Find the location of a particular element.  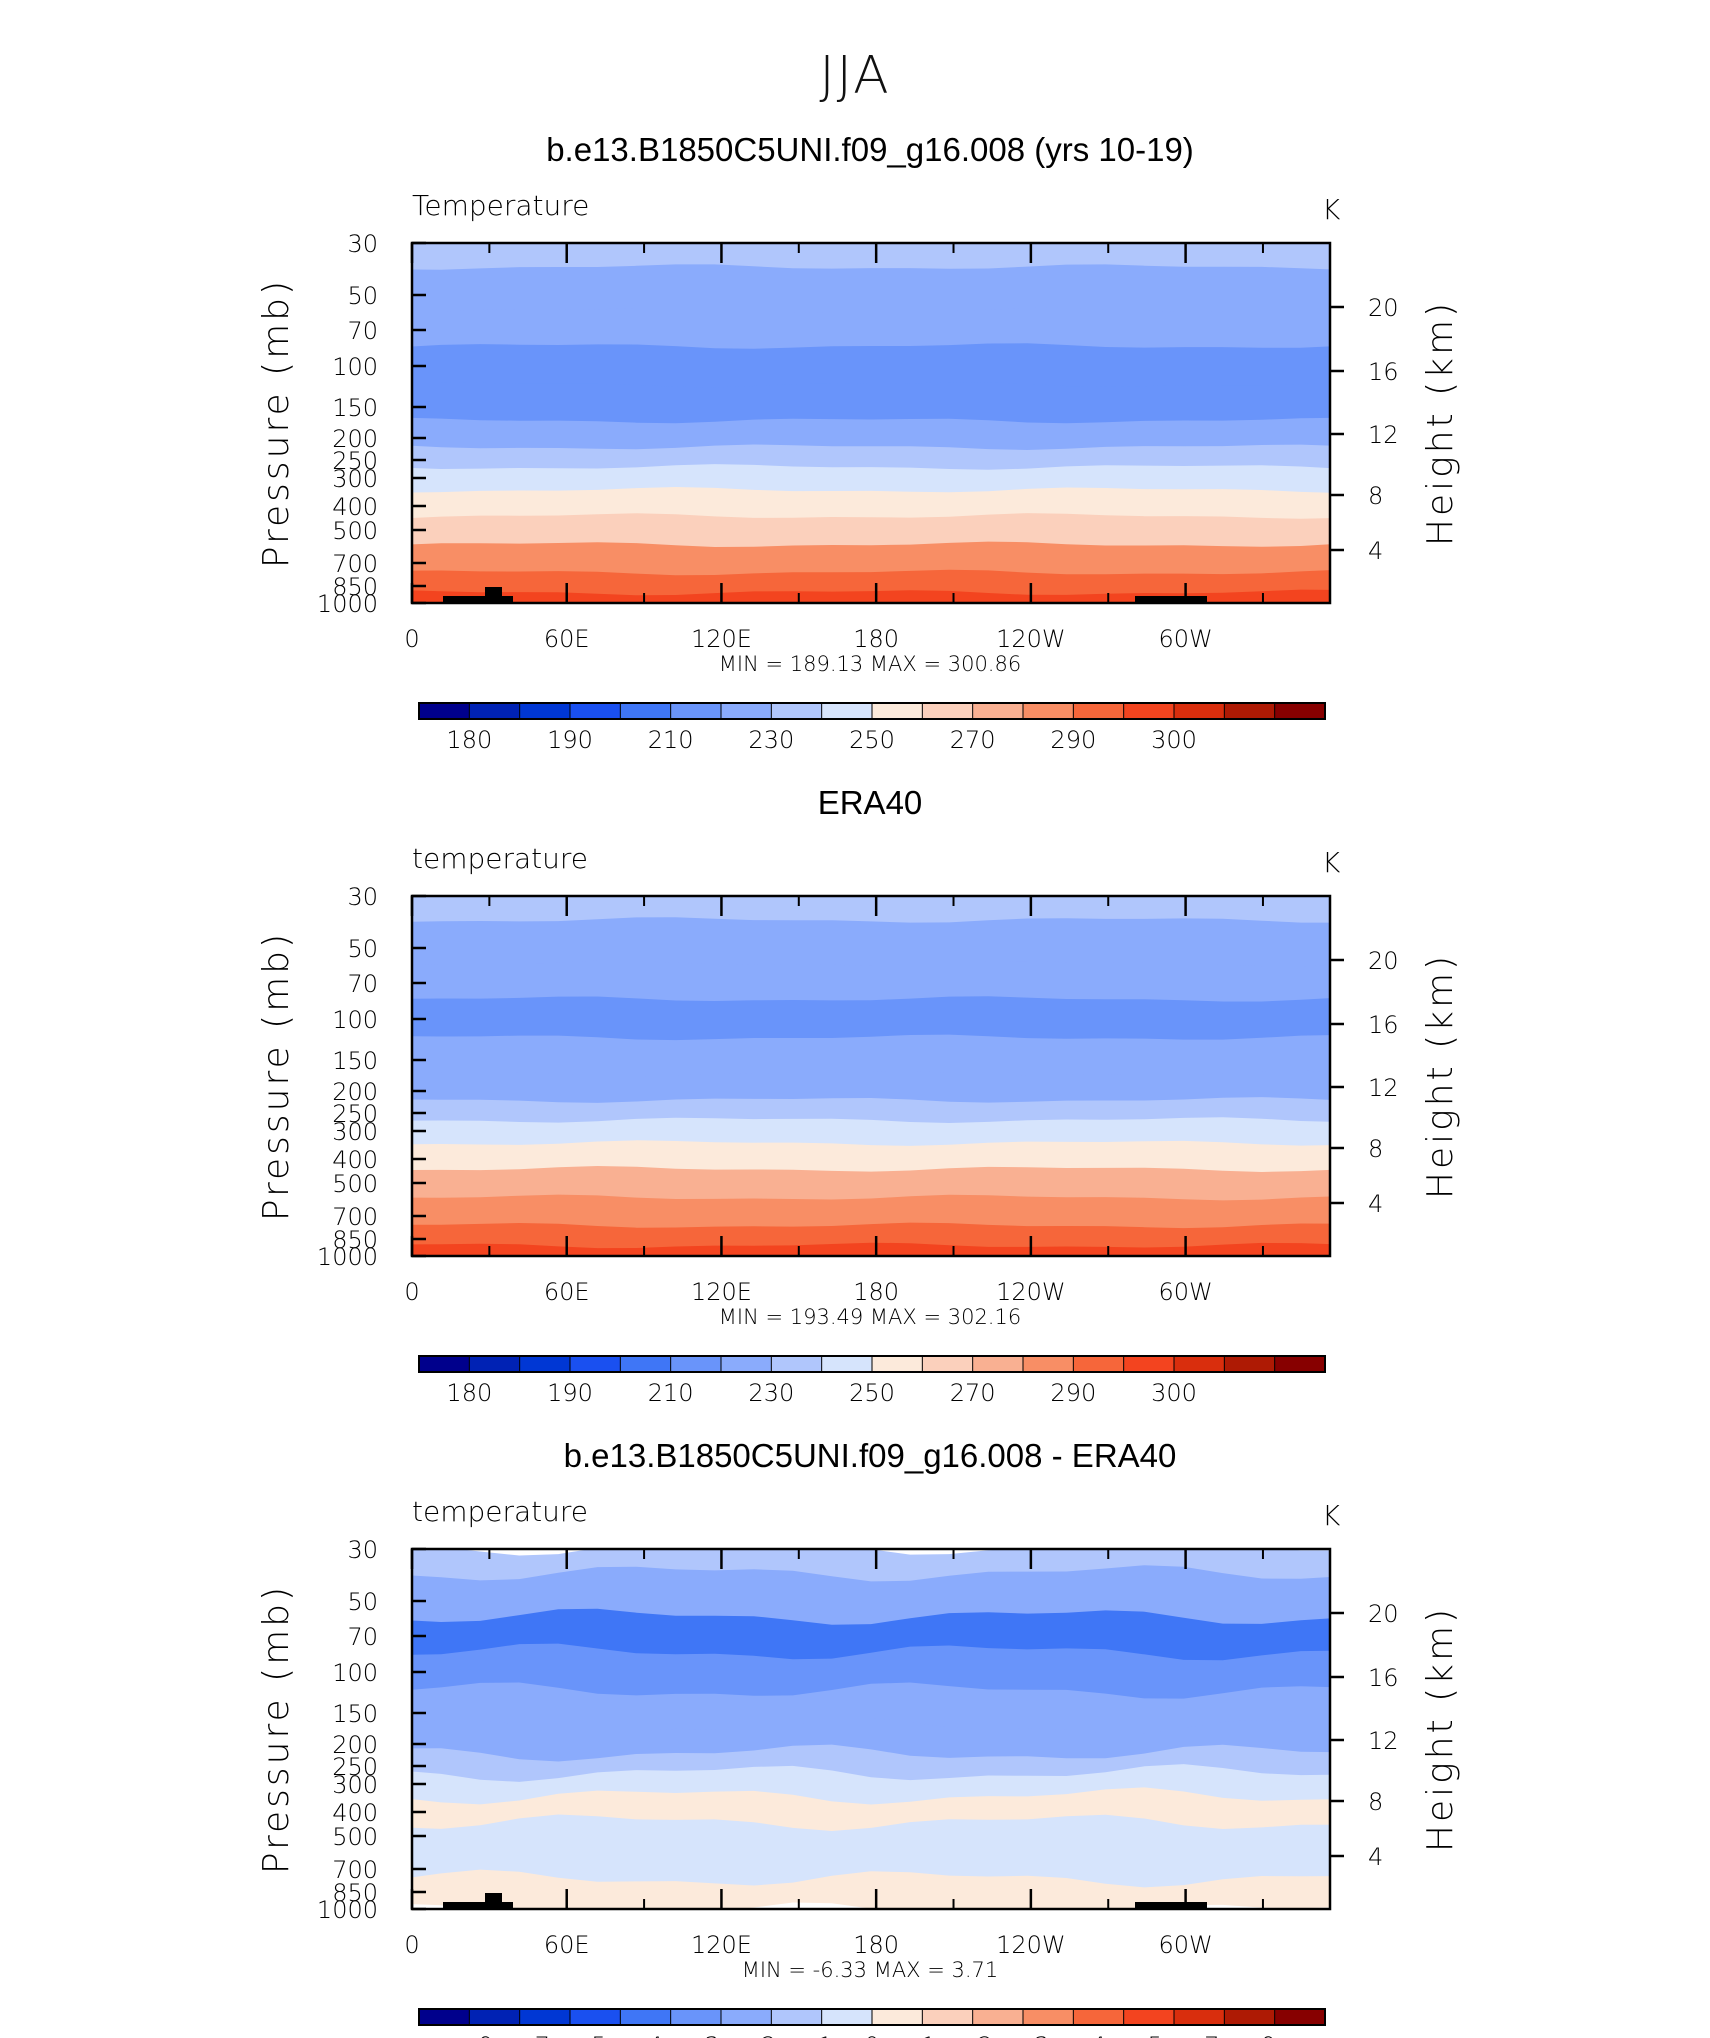

min-max-stats: MIN = 193.49 MAX = 302.16 is located at coordinates (870, 1317).